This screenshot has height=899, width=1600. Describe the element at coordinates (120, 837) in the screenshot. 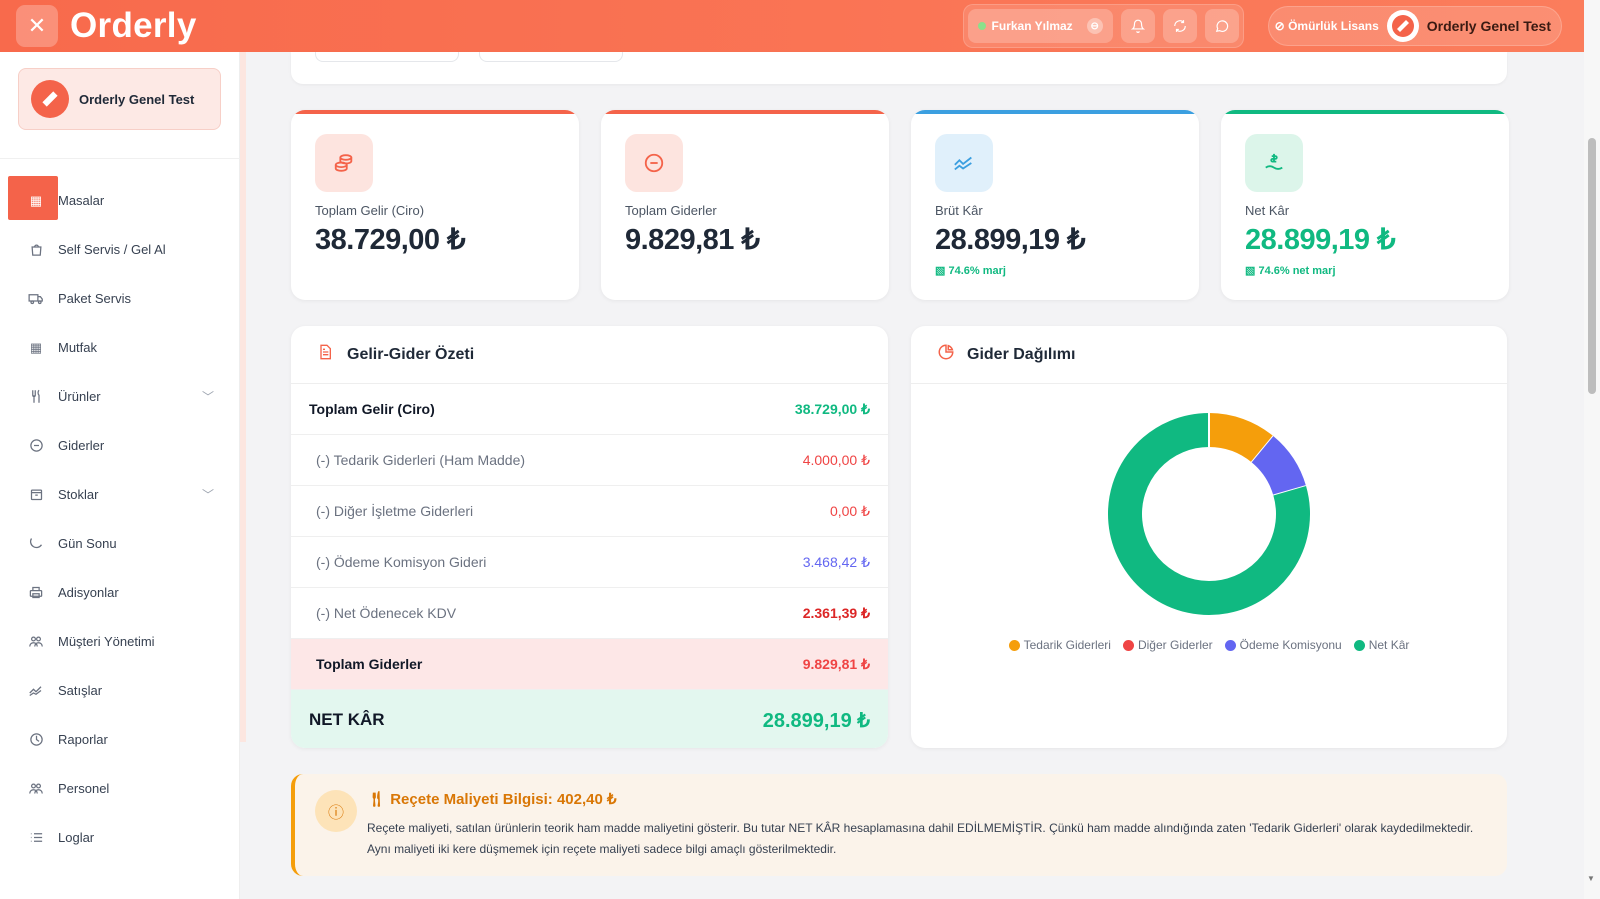

I see `sidebar-item-loglar: Loglar` at that location.